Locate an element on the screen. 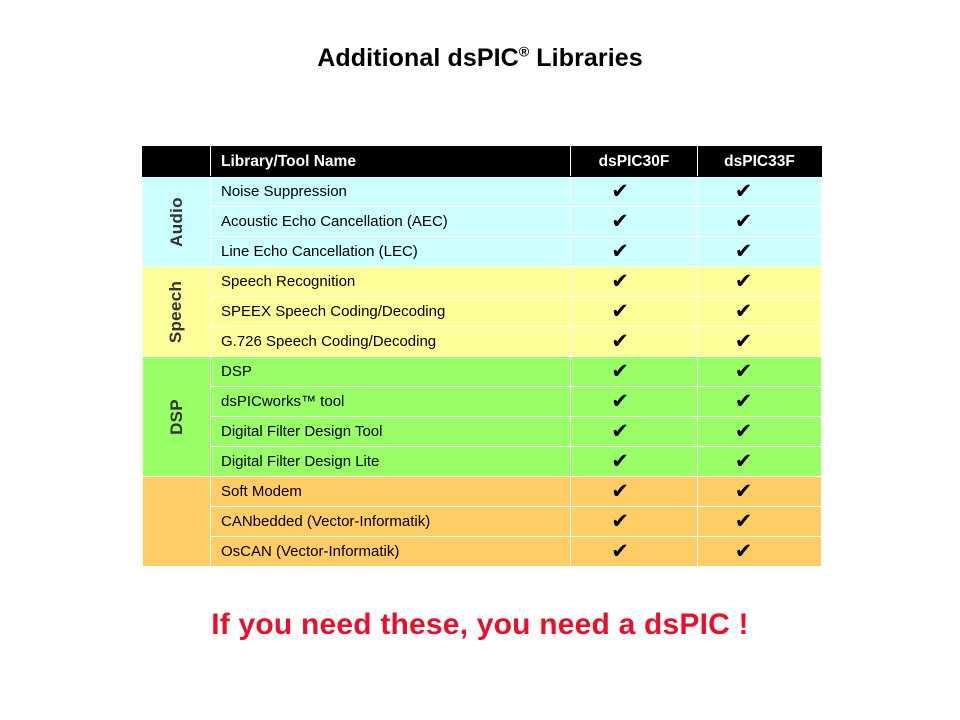 This screenshot has width=960, height=720. library-tool-name-cell: DSP is located at coordinates (390, 371).